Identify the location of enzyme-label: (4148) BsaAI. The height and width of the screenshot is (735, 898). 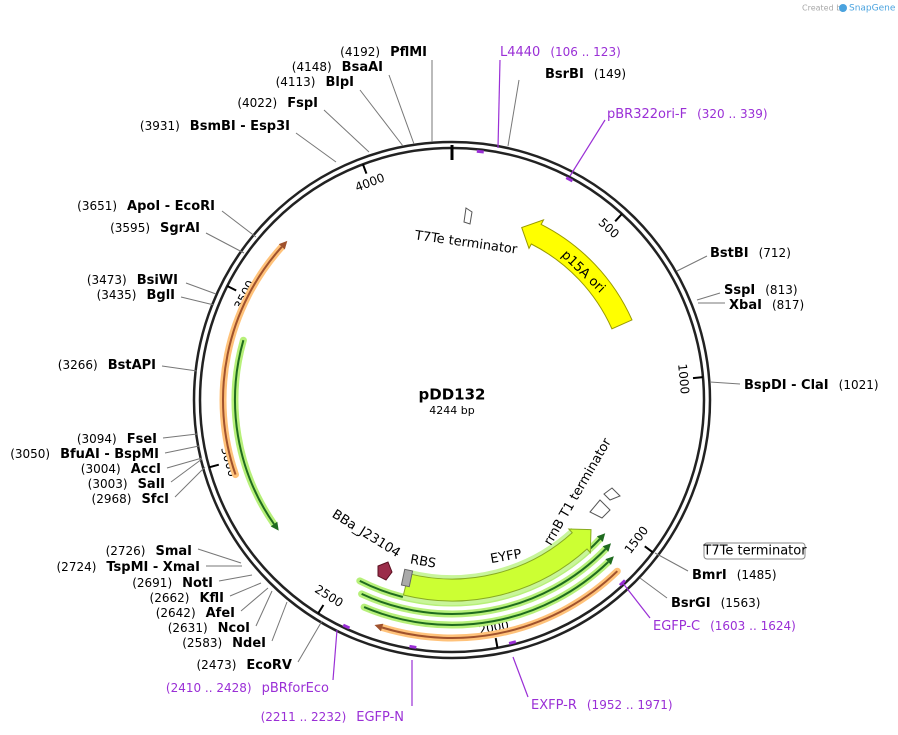
(337, 67).